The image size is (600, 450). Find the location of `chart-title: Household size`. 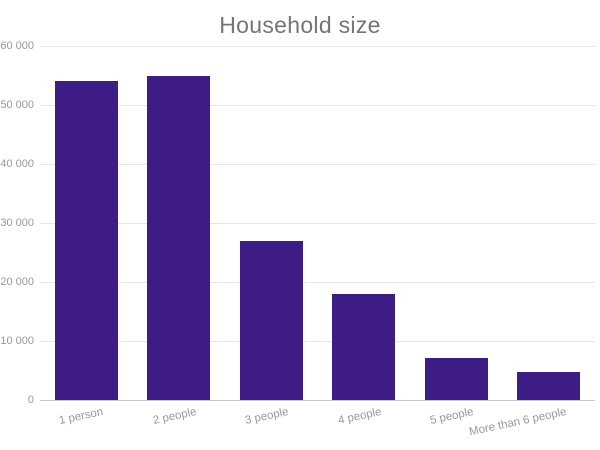

chart-title: Household size is located at coordinates (300, 25).